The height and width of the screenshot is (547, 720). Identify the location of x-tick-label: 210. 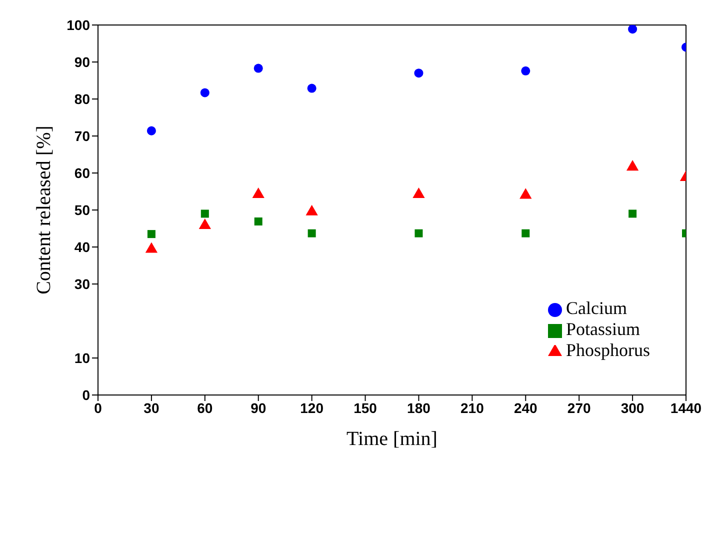
(472, 408).